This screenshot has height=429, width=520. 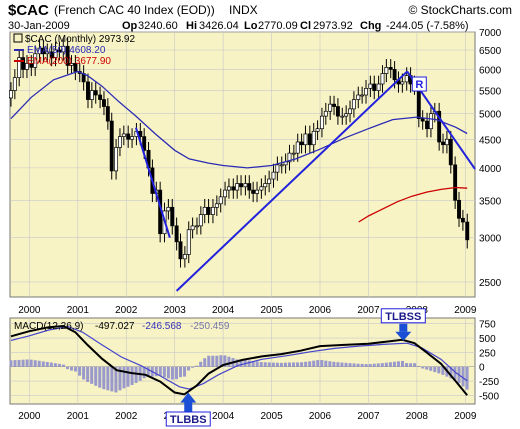 What do you see at coordinates (126, 310) in the screenshot?
I see `price-x-tick-label: 2002` at bounding box center [126, 310].